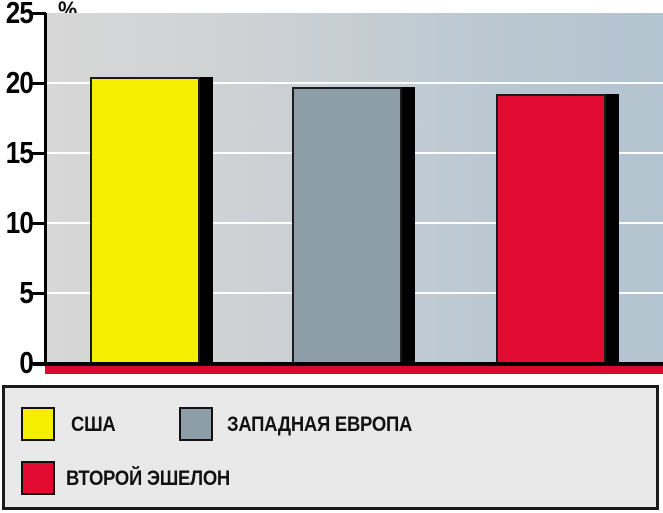 This screenshot has width=663, height=513. Describe the element at coordinates (26, 292) in the screenshot. I see `y-tick-label-5: 5` at that location.